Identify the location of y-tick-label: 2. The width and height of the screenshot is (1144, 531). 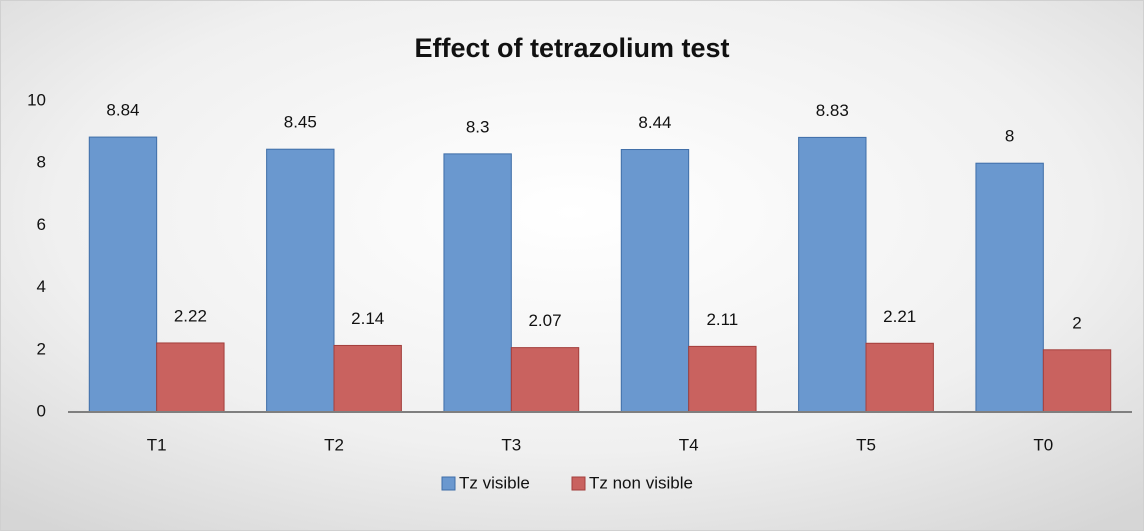
(41, 348).